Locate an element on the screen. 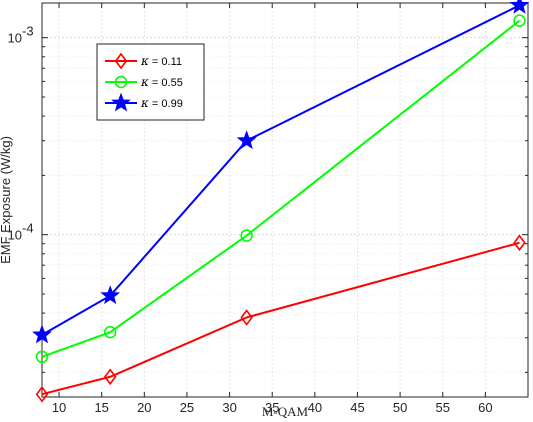 This screenshot has width=533, height=422. x-tick-label: 10 is located at coordinates (59, 407).